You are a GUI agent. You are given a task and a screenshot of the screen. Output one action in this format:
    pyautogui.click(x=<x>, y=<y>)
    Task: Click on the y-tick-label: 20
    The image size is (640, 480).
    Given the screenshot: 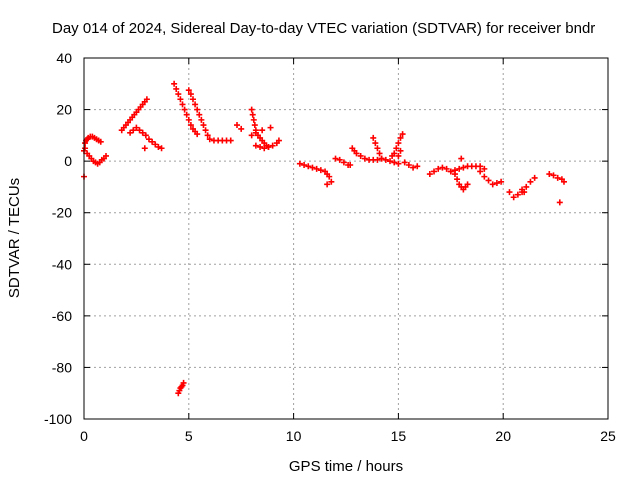 What is the action you would take?
    pyautogui.click(x=64, y=110)
    